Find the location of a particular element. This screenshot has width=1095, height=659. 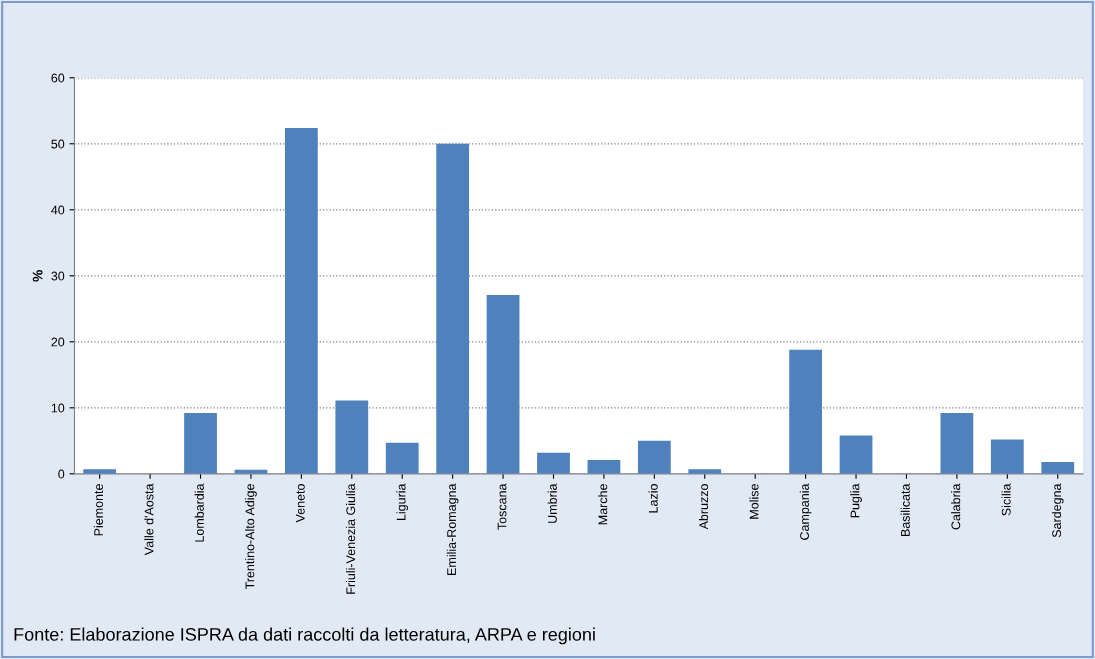

x-tick-label: Abruzzo is located at coordinates (703, 507).